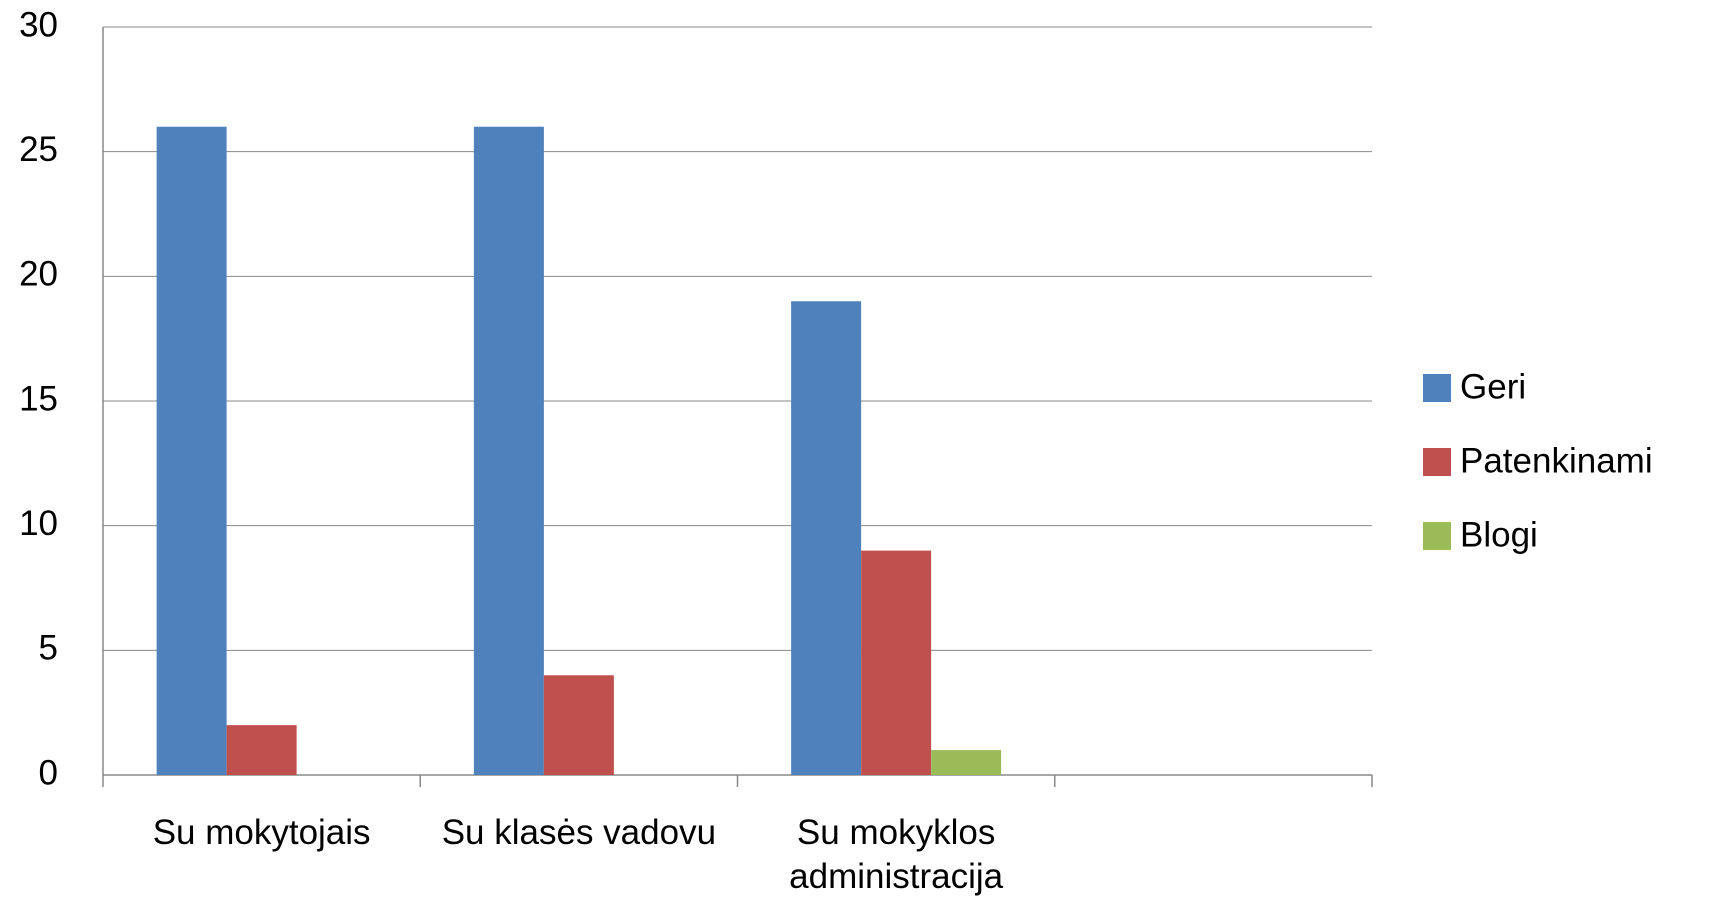 The height and width of the screenshot is (913, 1715). What do you see at coordinates (896, 854) in the screenshot?
I see `x-tick-label: Su mokyklos administracija` at bounding box center [896, 854].